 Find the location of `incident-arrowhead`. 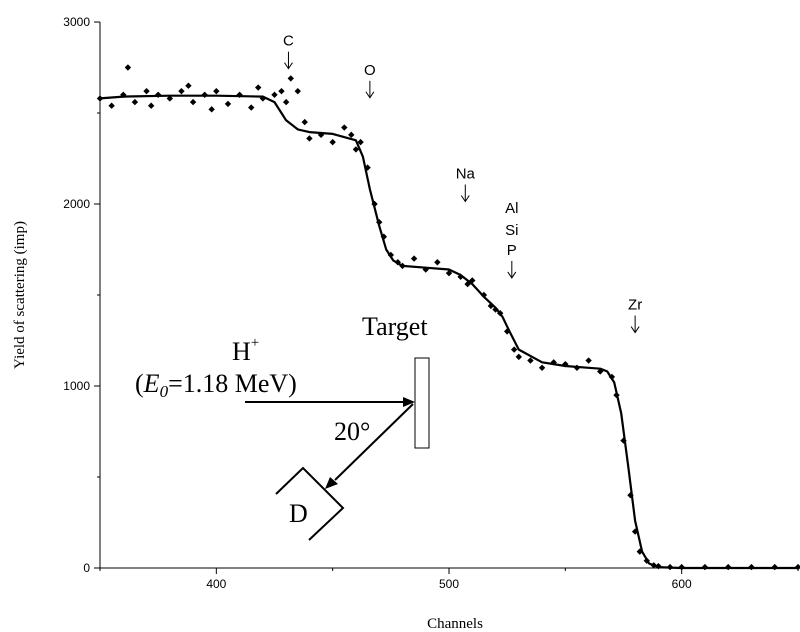

incident-arrowhead is located at coordinates (409, 402).